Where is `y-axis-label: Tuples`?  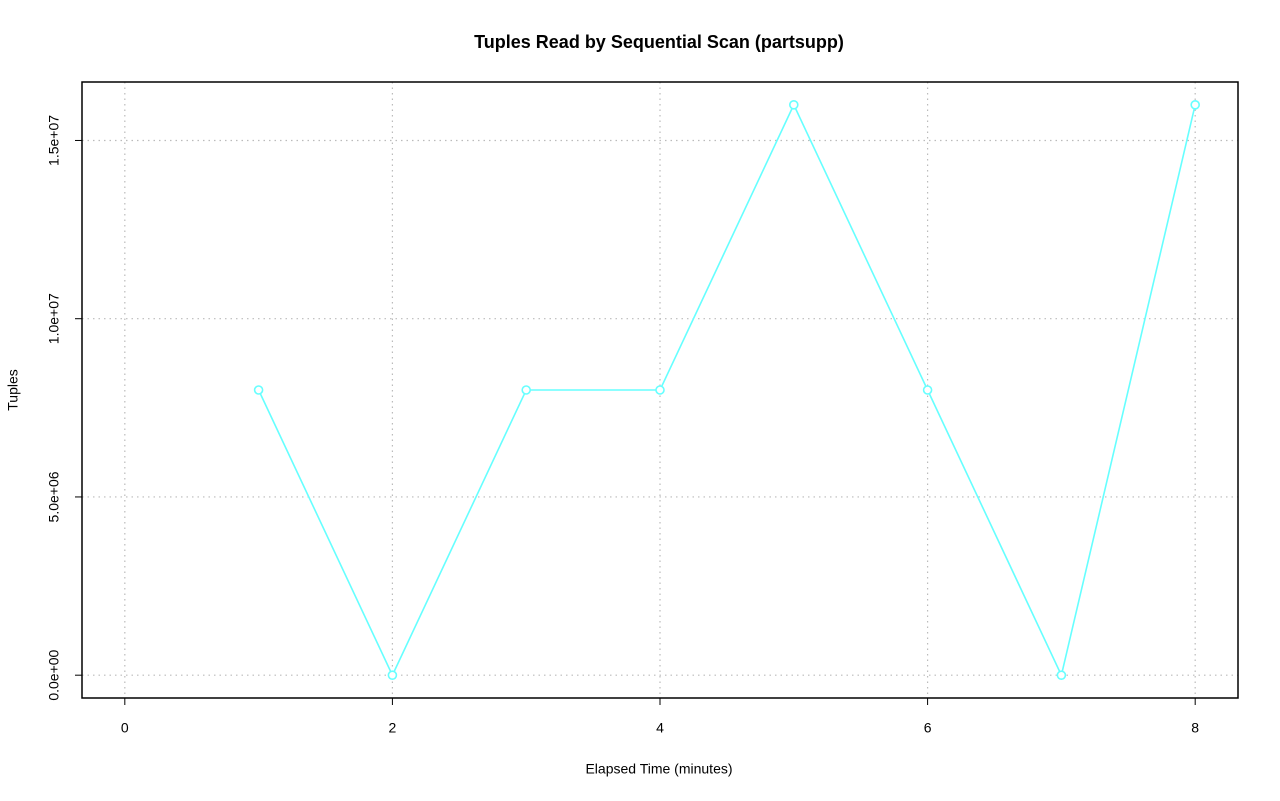 y-axis-label: Tuples is located at coordinates (13, 390).